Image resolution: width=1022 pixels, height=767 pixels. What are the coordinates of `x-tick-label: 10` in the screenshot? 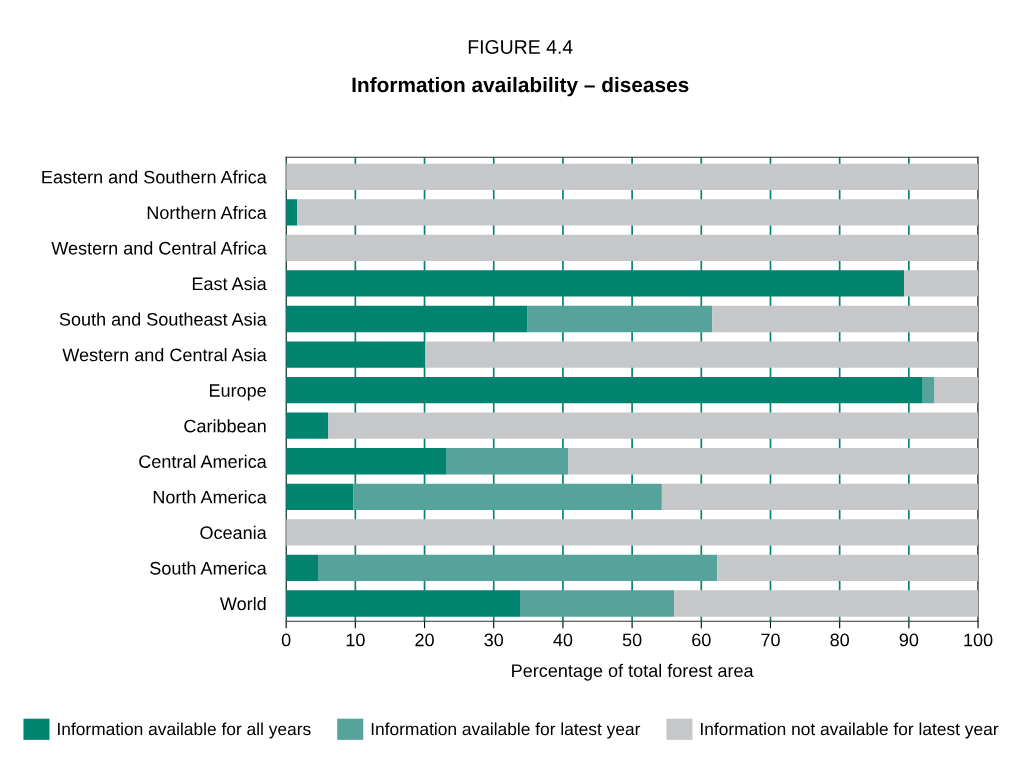 It's located at (355, 640).